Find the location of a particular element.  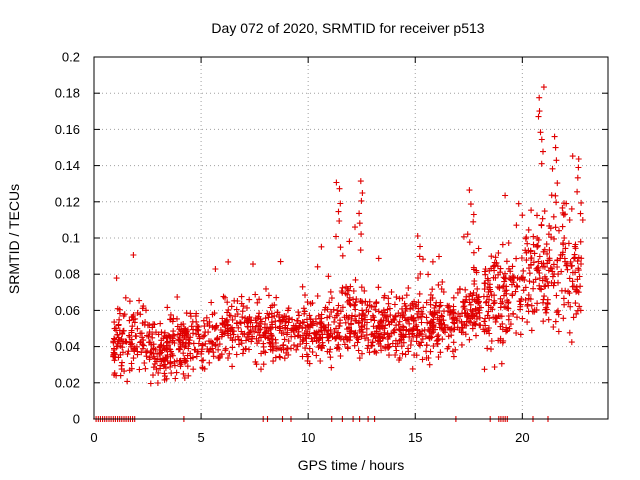

y-tick-label: 0.2 is located at coordinates (71, 57).